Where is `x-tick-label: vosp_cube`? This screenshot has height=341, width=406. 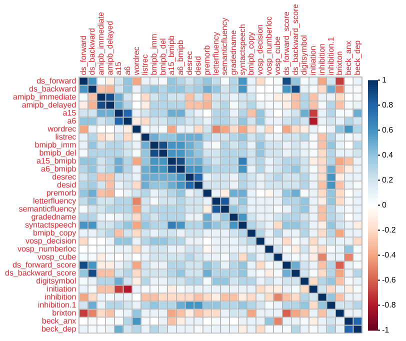
x-tick-label: vosp_cube is located at coordinates (277, 56).